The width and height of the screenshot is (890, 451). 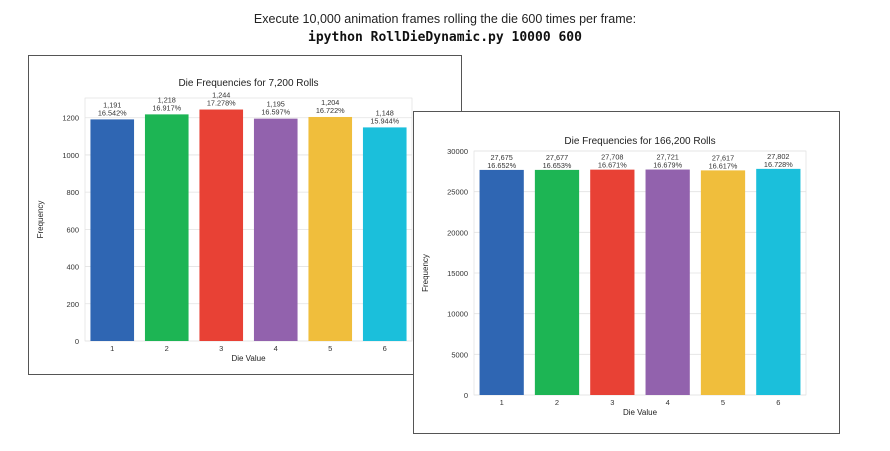 What do you see at coordinates (557, 157) in the screenshot?
I see `bar-value-label: 27,677` at bounding box center [557, 157].